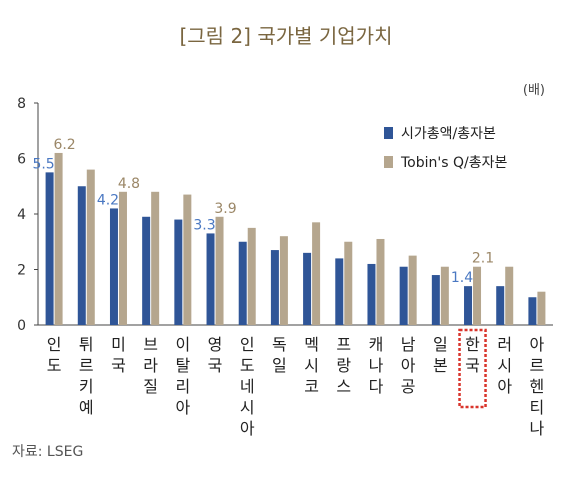 Image resolution: width=572 pixels, height=479 pixels. I want to click on data-label: 2.1, so click(483, 259).